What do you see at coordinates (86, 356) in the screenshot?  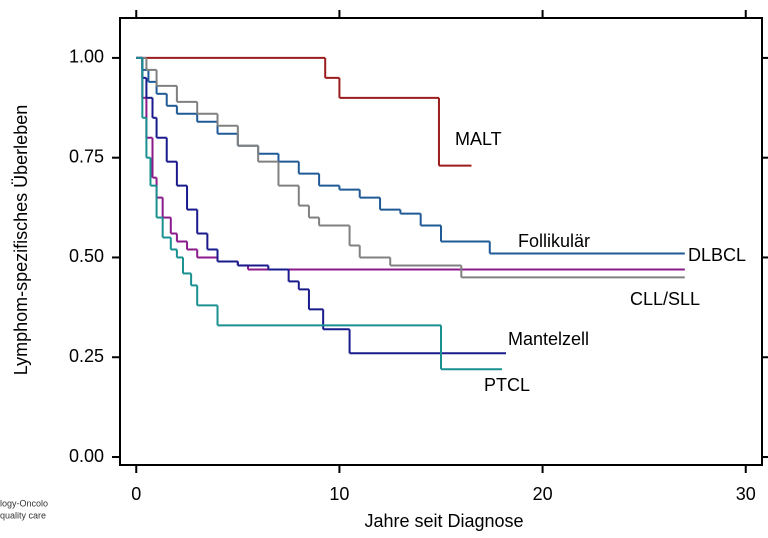 I see `y-tick-label: 0.25` at bounding box center [86, 356].